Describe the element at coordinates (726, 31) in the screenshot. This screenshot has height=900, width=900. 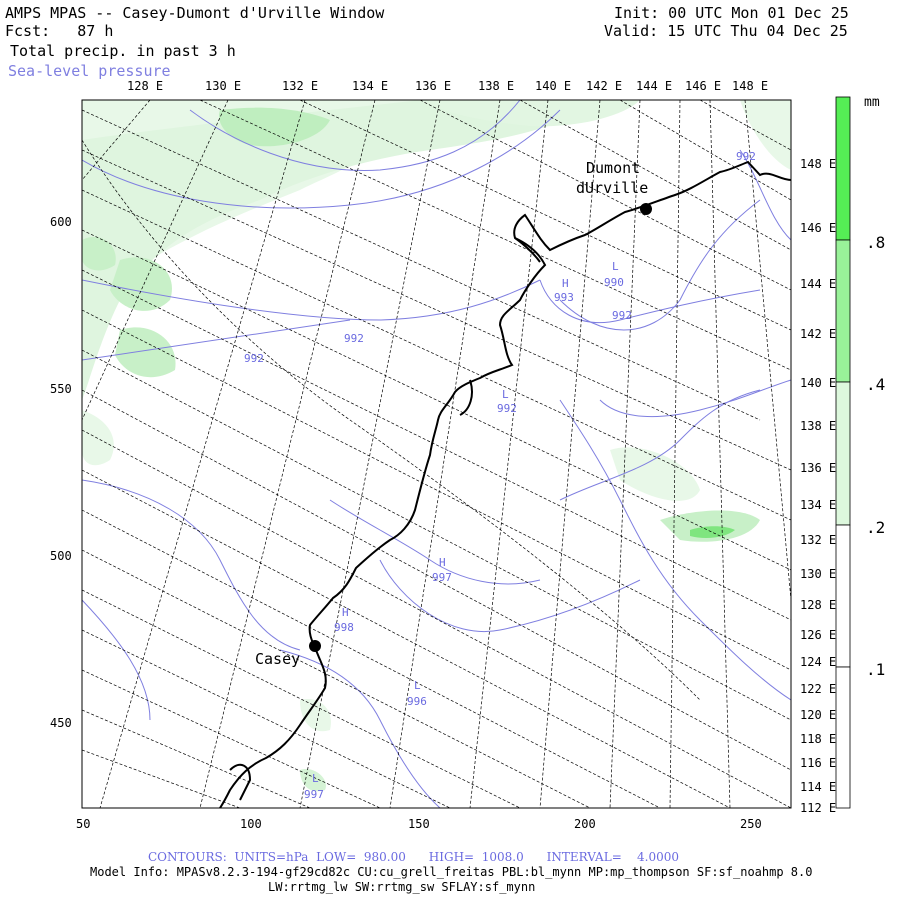
I see `valid-time: Valid: 15 UTC Thu 04 Dec 25` at that location.